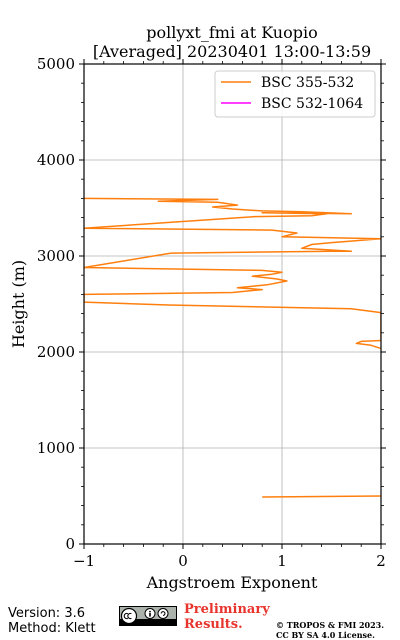 The image size is (400, 640). What do you see at coordinates (18, 304) in the screenshot?
I see `y-axis-label: Height (m)` at bounding box center [18, 304].